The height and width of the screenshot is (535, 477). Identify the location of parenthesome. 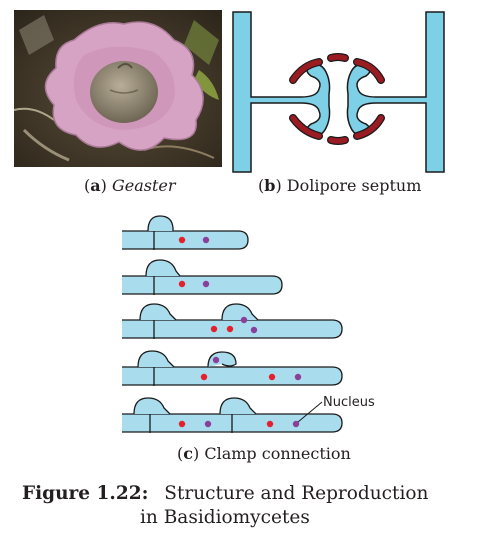
(337, 99).